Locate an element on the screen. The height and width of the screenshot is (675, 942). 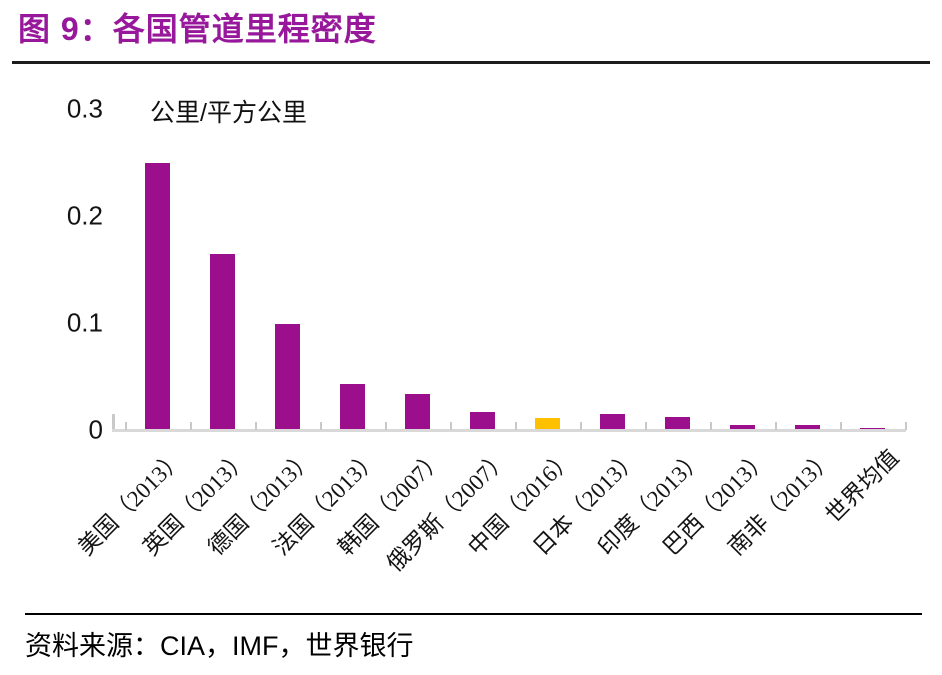
y-axis-unit-label: 公里/平方公里 is located at coordinates (228, 113).